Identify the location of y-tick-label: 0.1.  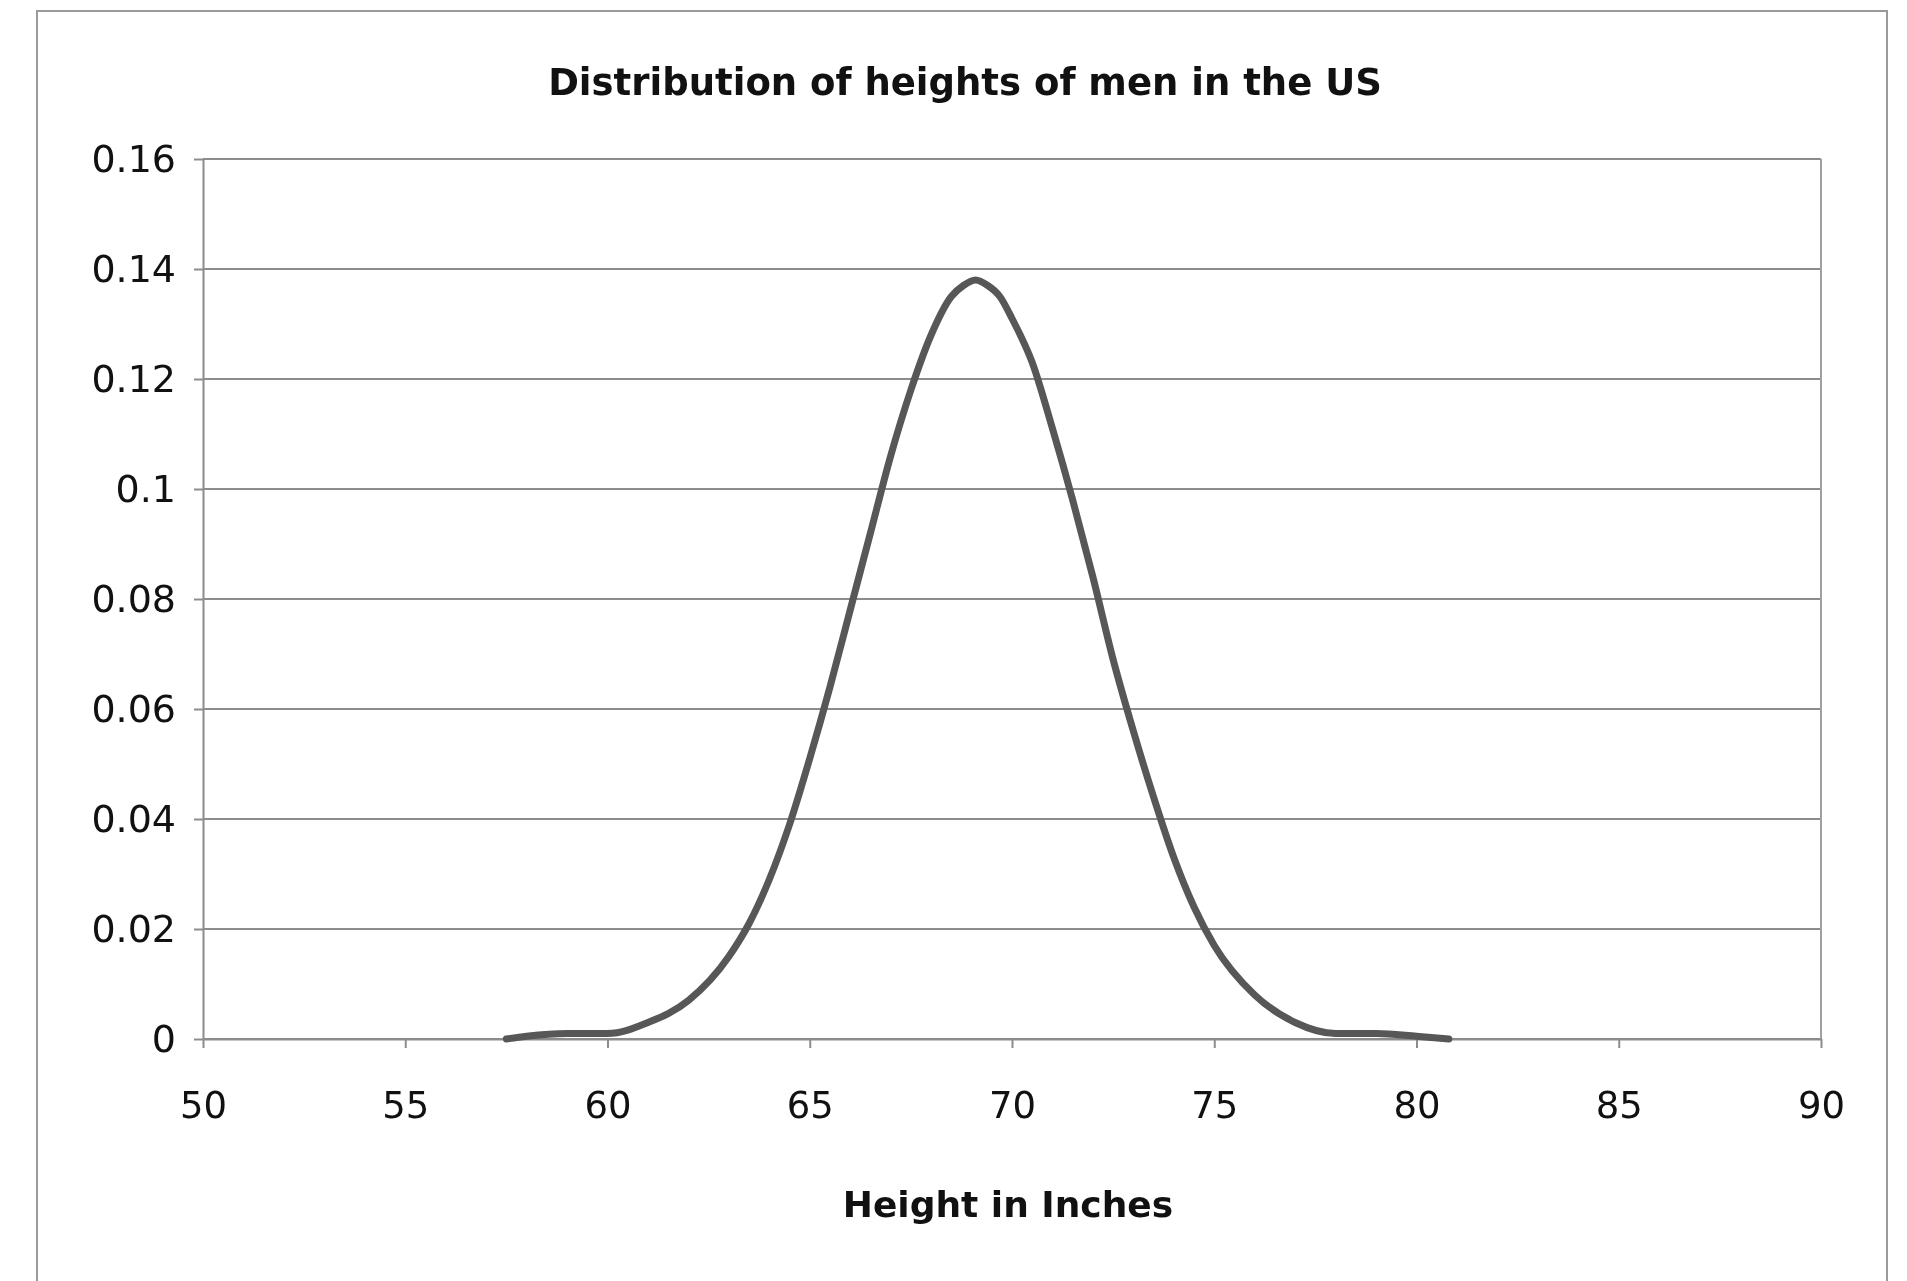
(145, 488).